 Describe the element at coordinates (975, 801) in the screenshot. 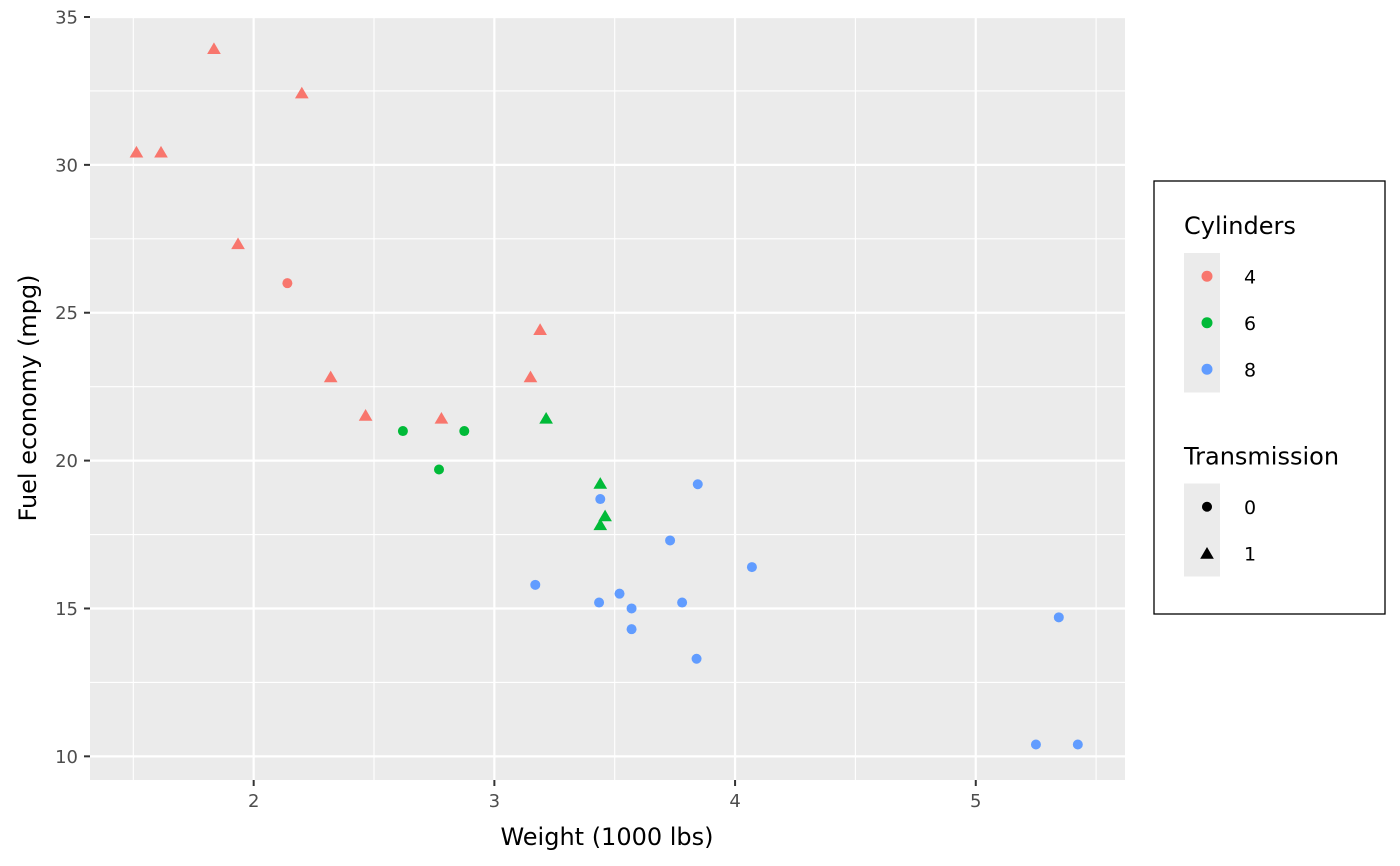

I see `x-tick-label: 5` at that location.